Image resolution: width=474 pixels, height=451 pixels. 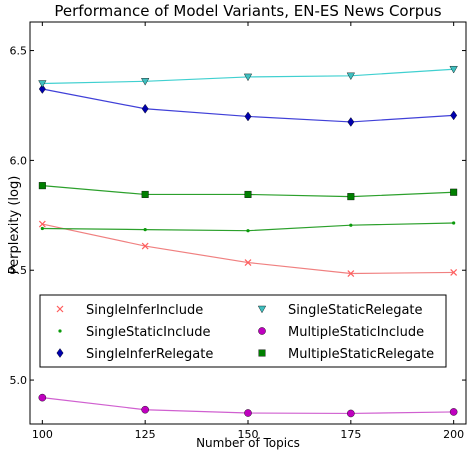 I want to click on legend-label-single-infer-include: SingleInferInclude, so click(x=144, y=310).